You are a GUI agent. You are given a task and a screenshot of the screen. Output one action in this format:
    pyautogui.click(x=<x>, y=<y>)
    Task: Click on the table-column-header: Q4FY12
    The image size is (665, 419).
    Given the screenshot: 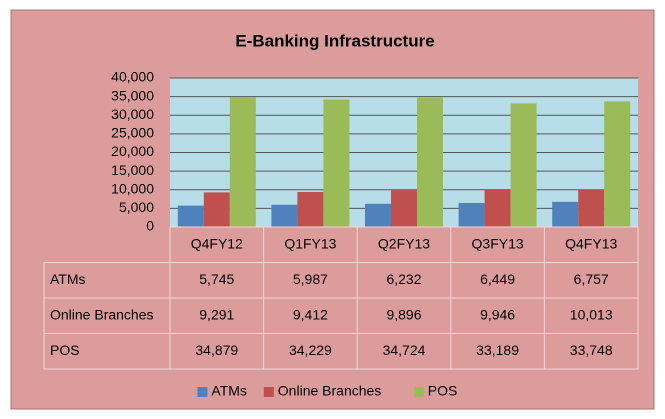 What is the action you would take?
    pyautogui.click(x=217, y=243)
    